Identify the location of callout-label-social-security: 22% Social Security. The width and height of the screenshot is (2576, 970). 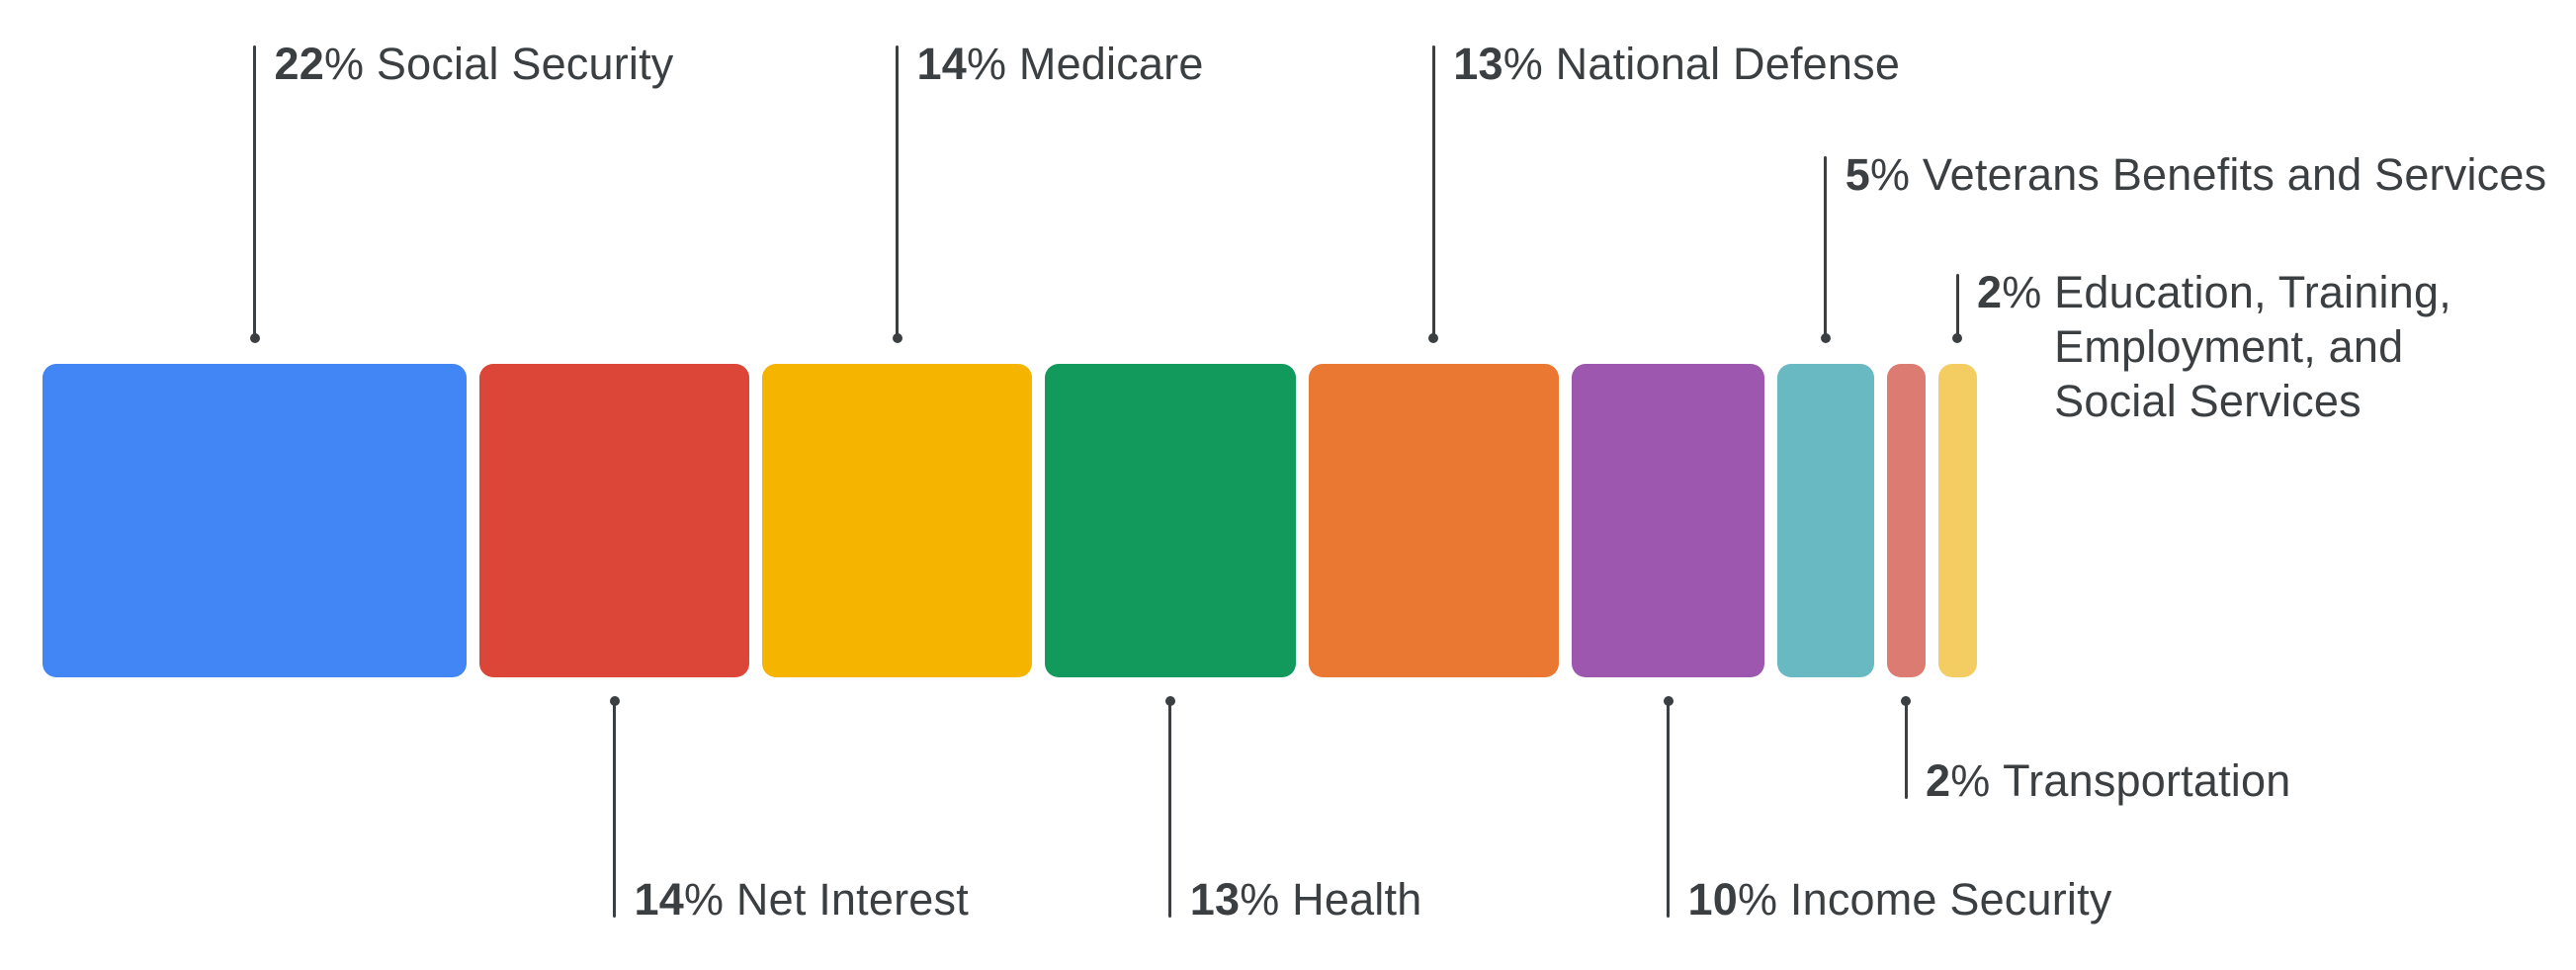
(474, 64).